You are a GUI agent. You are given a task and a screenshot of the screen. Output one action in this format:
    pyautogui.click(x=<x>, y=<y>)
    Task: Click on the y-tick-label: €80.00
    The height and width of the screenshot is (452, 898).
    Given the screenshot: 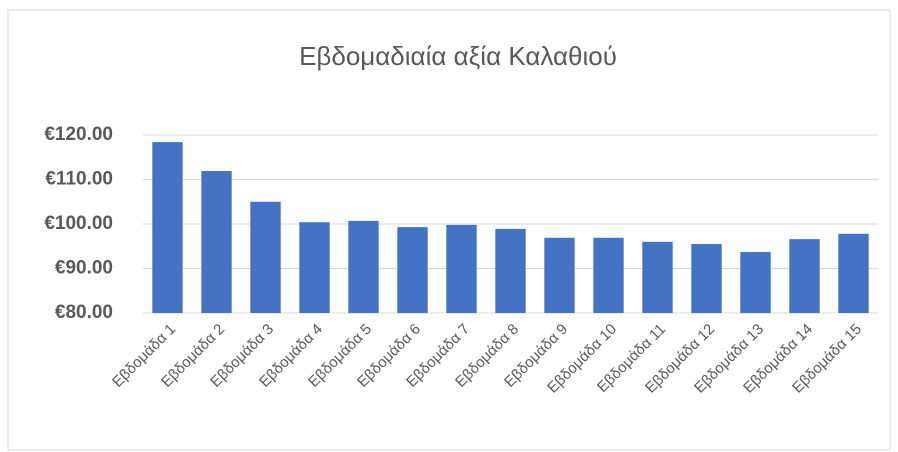 What is the action you would take?
    pyautogui.click(x=84, y=312)
    